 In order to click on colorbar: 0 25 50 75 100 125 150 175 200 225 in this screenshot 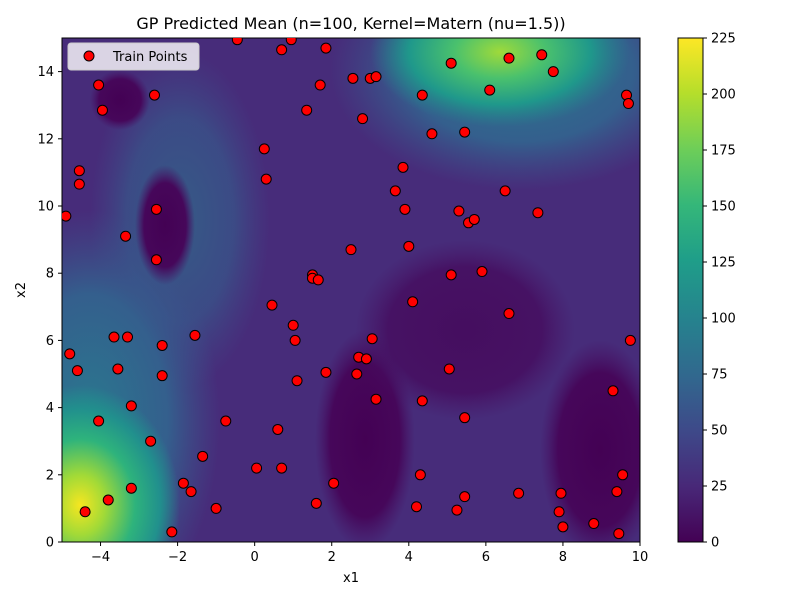, I will do `click(706, 291)`.